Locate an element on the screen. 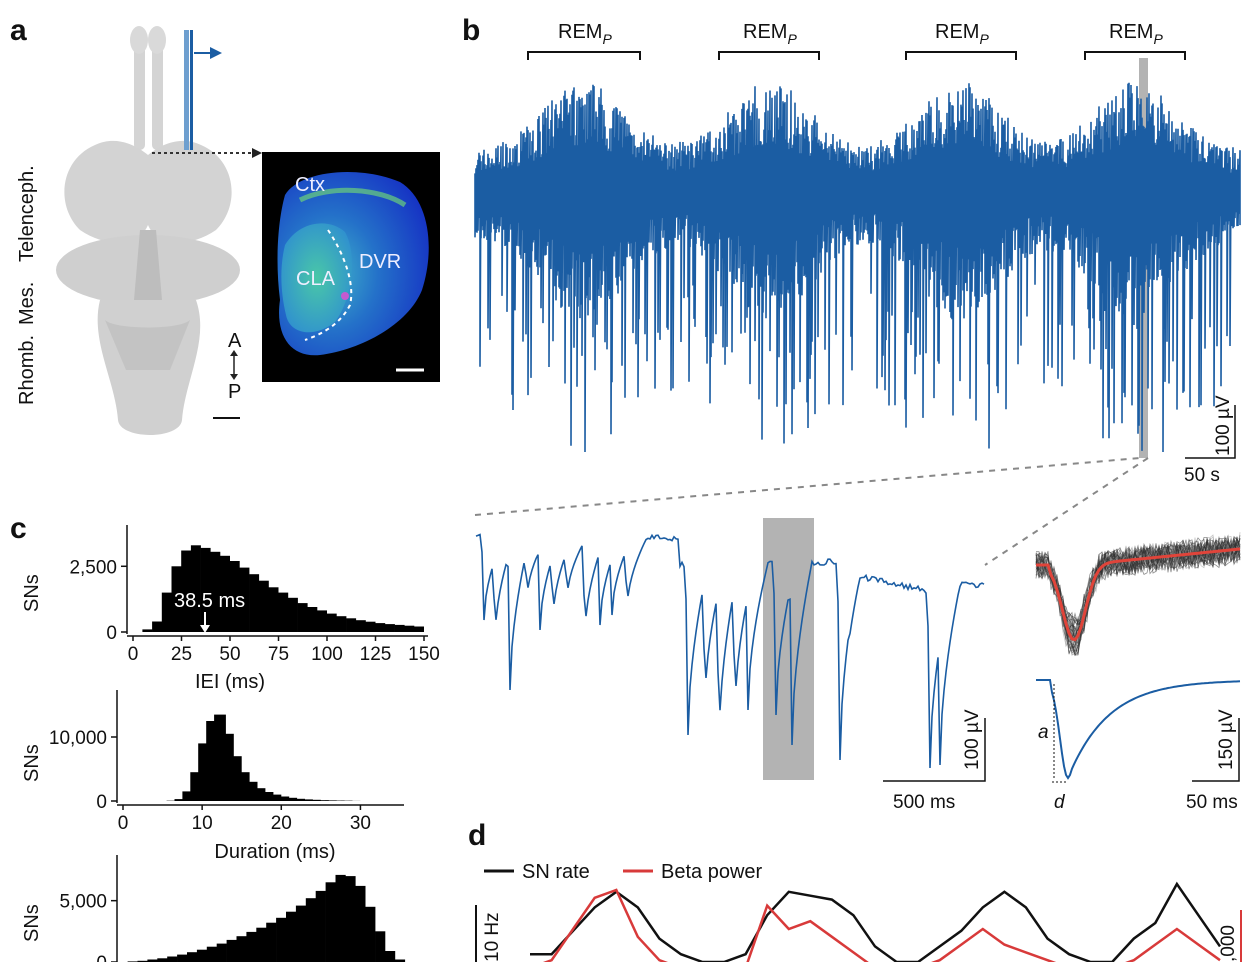  x-tick-label: 100 is located at coordinates (327, 654).